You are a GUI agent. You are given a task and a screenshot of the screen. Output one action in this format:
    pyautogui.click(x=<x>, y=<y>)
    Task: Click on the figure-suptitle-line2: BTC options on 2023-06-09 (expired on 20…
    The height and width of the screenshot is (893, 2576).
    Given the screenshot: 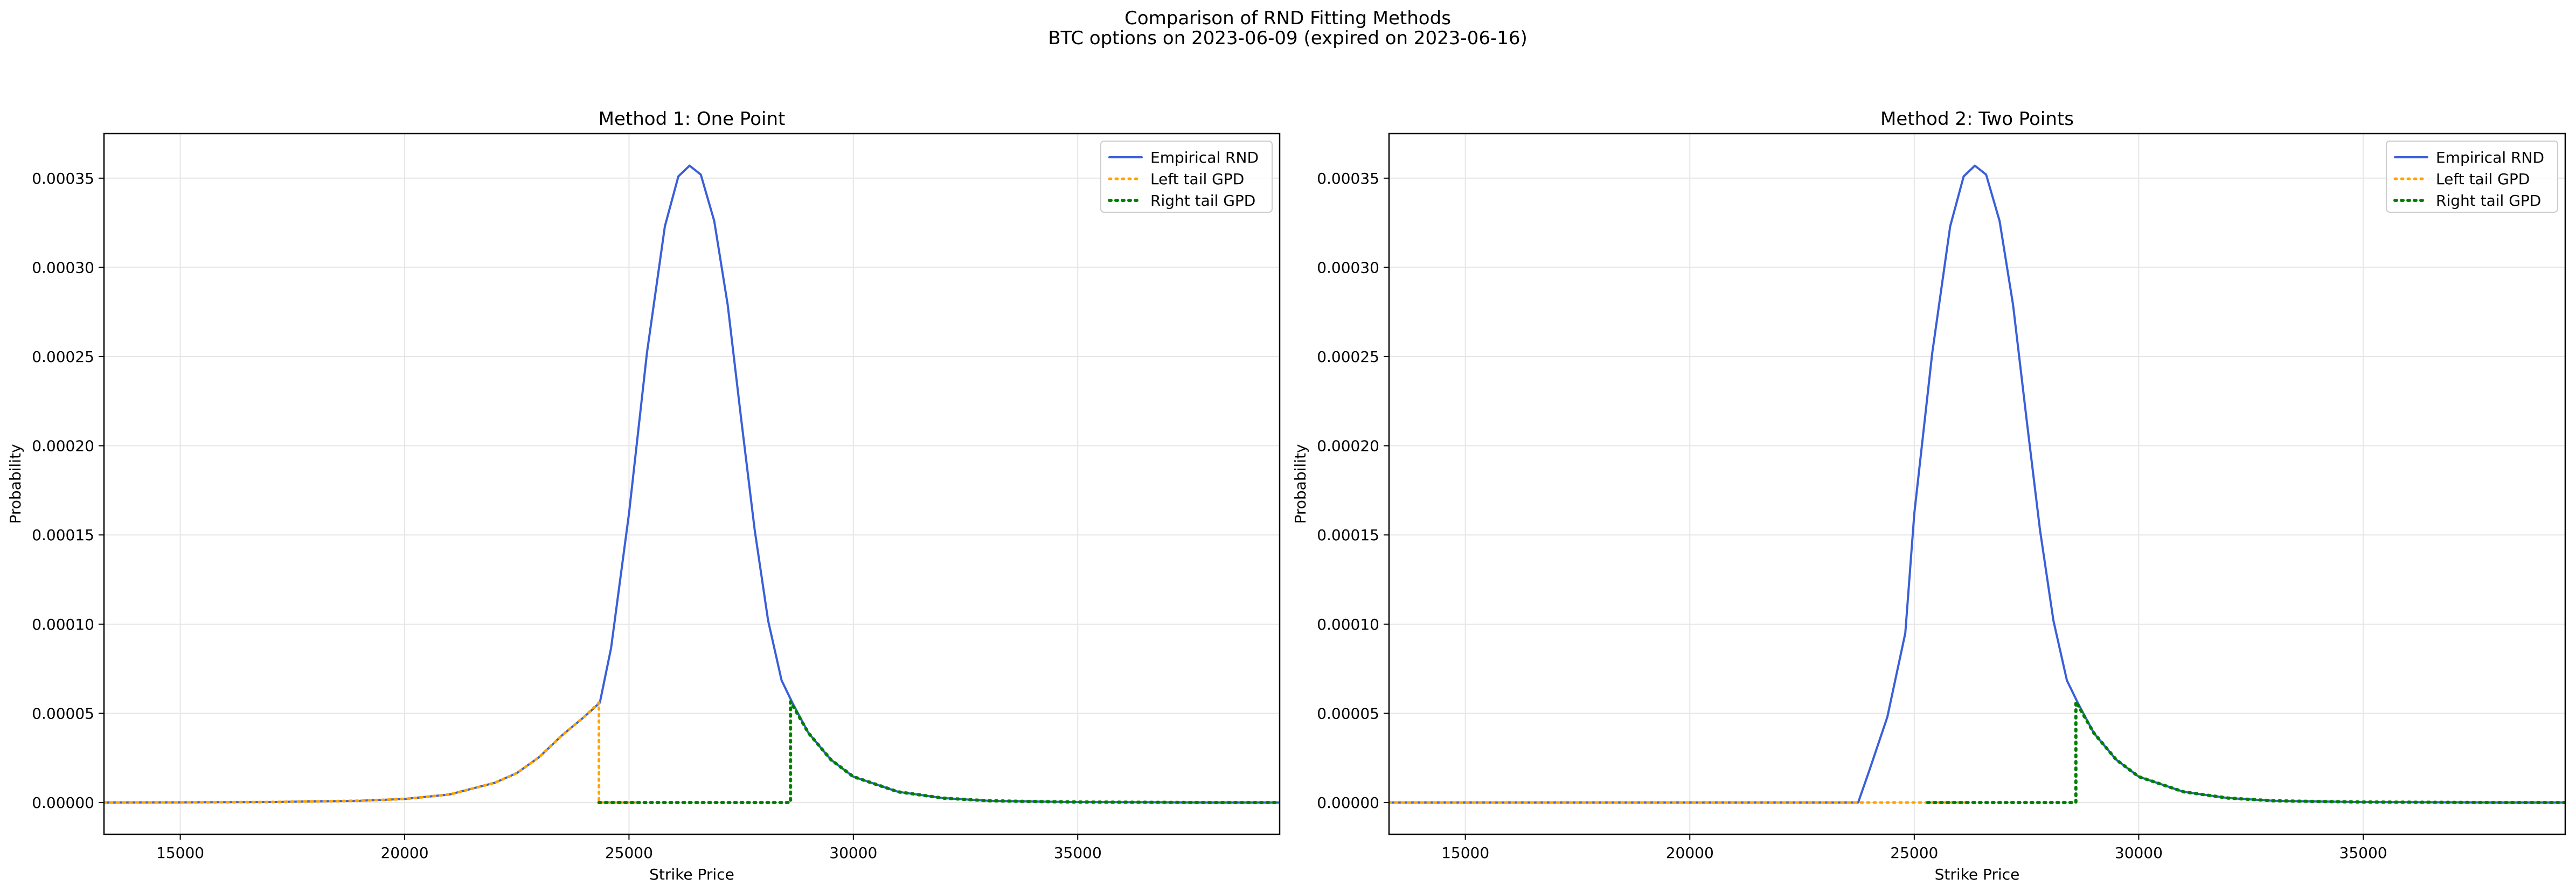 What is the action you would take?
    pyautogui.click(x=1287, y=38)
    